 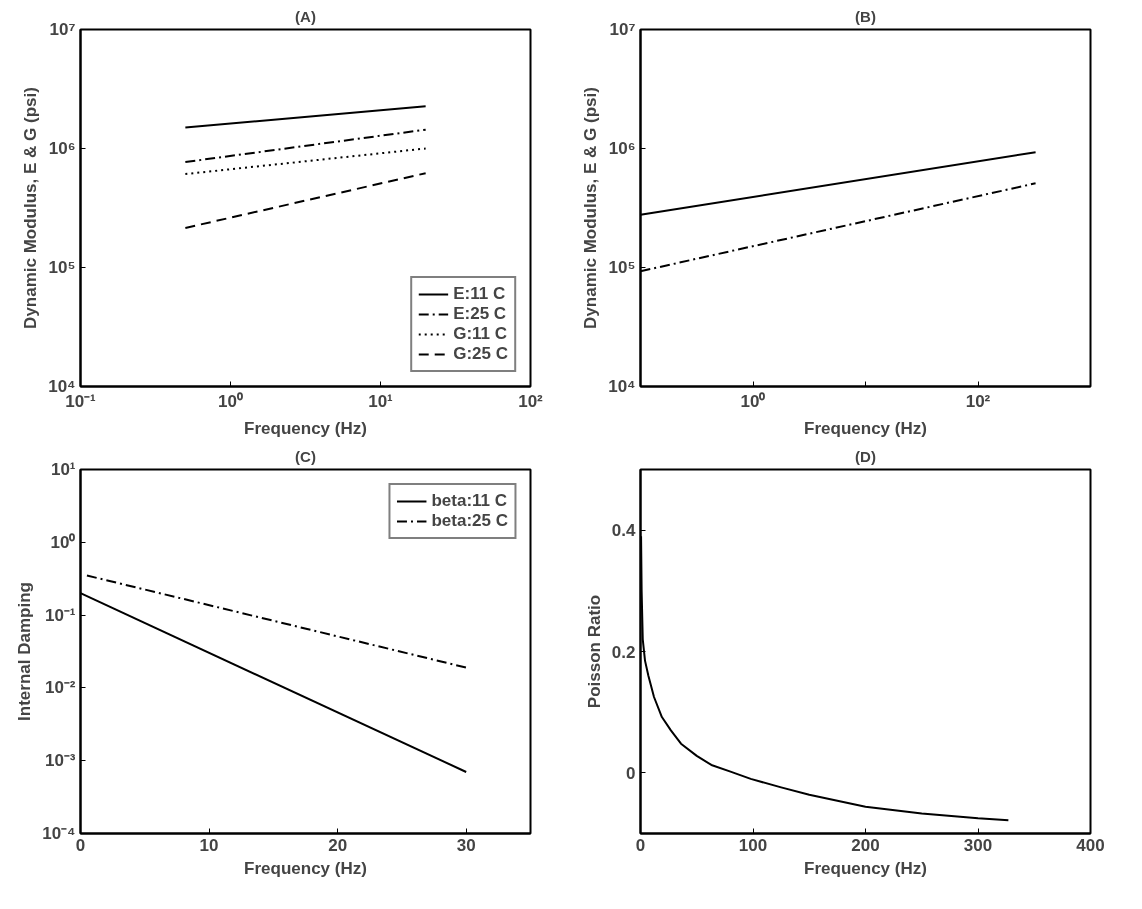 What do you see at coordinates (466, 845) in the screenshot?
I see `x-tick-label: 30` at bounding box center [466, 845].